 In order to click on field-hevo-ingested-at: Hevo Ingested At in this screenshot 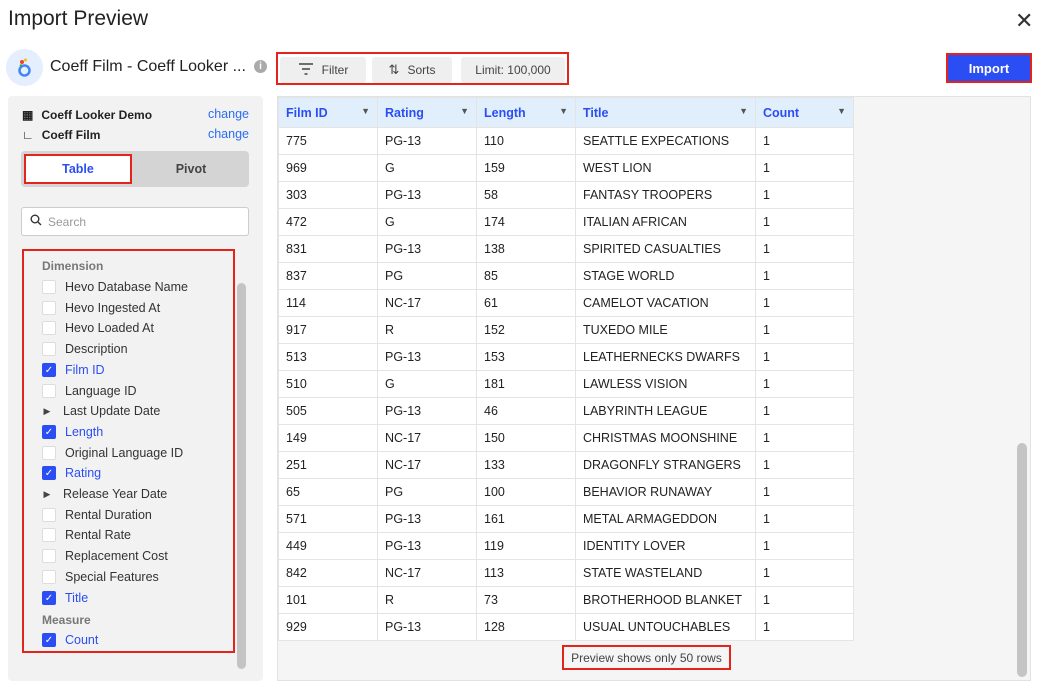, I will do `click(101, 307)`.